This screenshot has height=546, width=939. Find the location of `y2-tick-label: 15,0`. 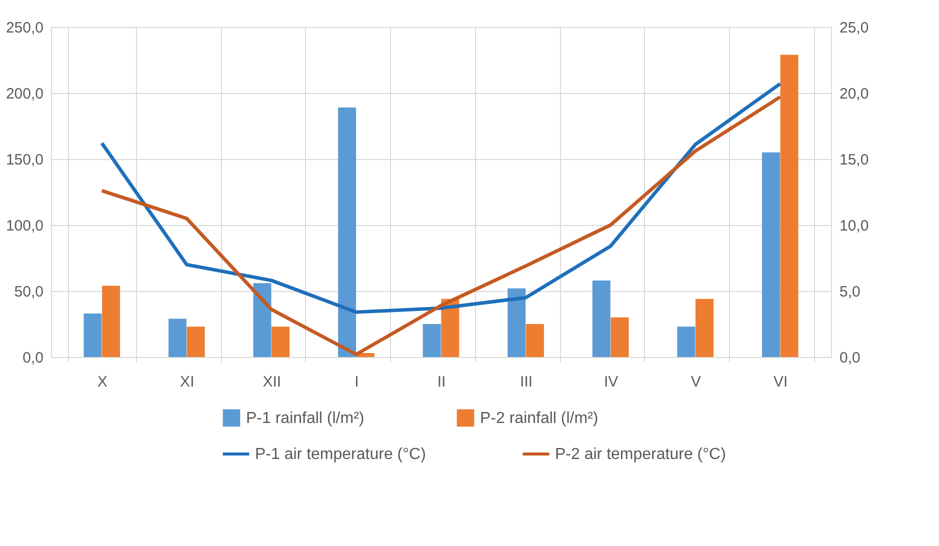

y2-tick-label: 15,0 is located at coordinates (854, 160).